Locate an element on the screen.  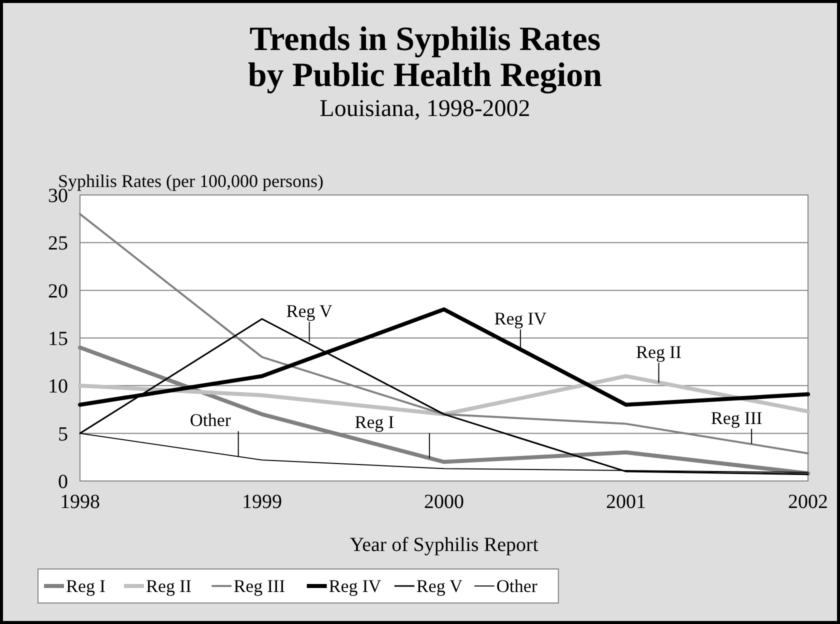
legend-label: Reg I is located at coordinates (86, 586).